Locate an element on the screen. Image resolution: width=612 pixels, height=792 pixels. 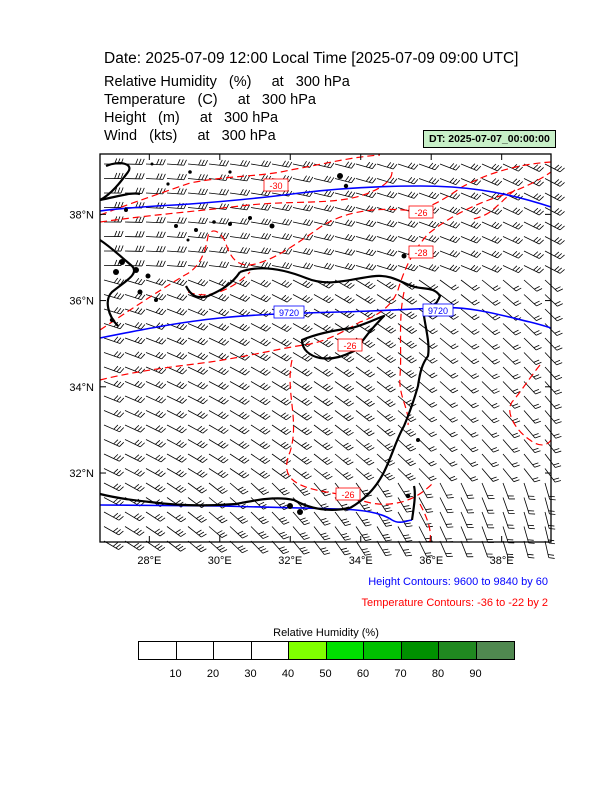
coastline-crete is located at coordinates (120, 197).